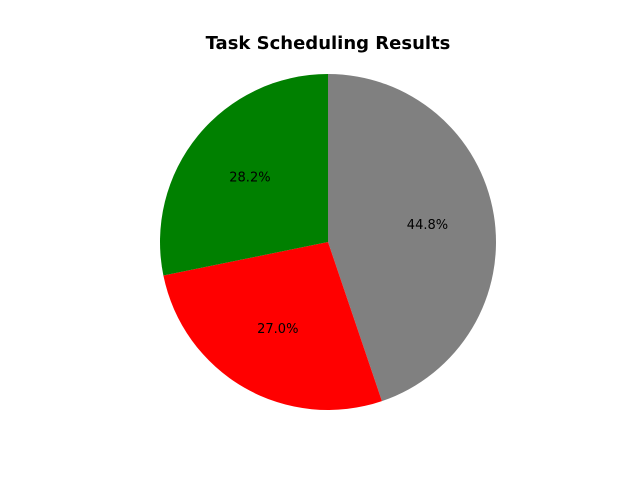 Image resolution: width=640 pixels, height=480 pixels. Describe the element at coordinates (277, 329) in the screenshot. I see `pie-slice-label-2: 27.0%` at that location.